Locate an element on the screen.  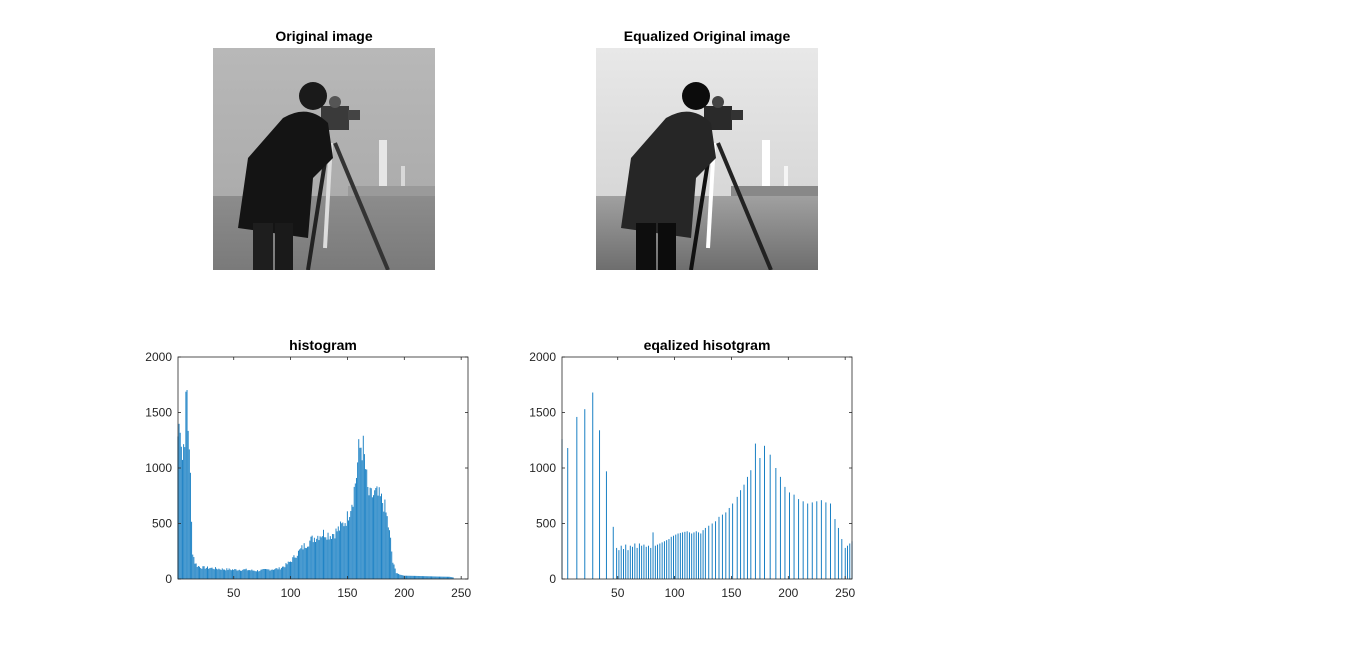
y-tick-label: 2000 is located at coordinates (542, 357).